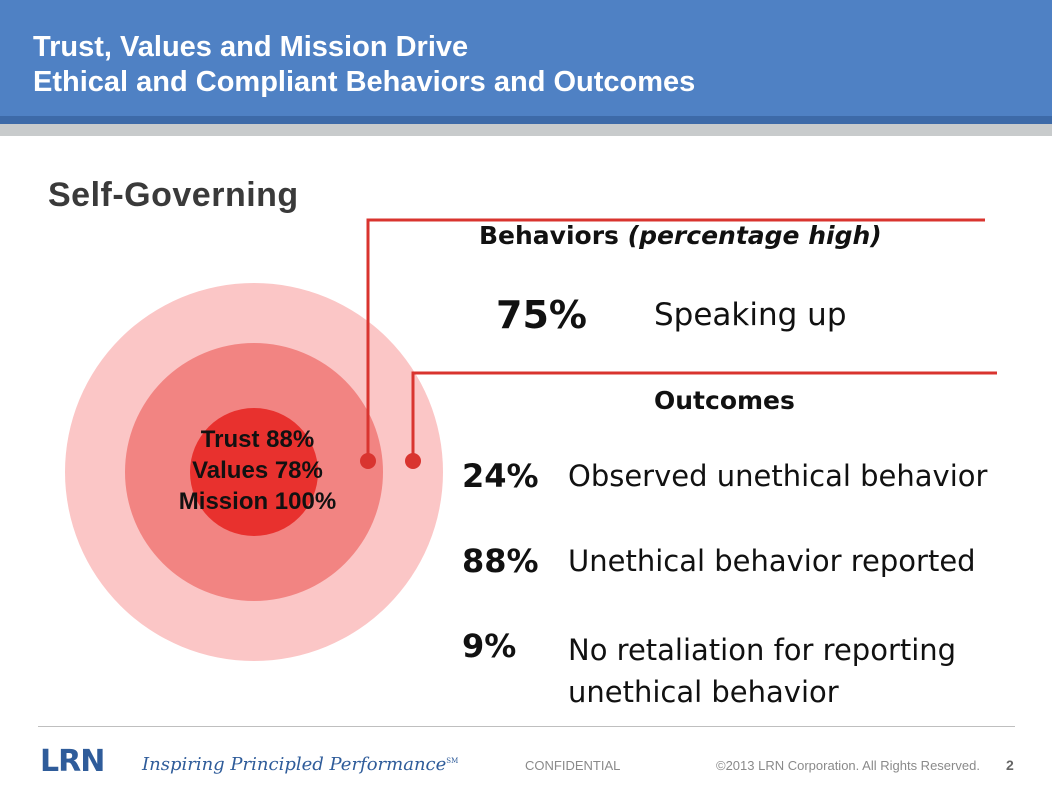  I want to click on outcomes-header: Outcomes, so click(724, 400).